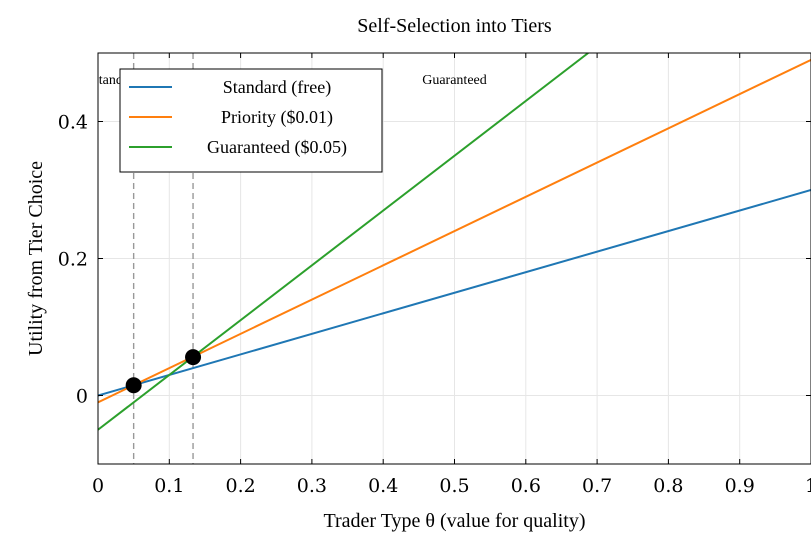  Describe the element at coordinates (597, 486) in the screenshot. I see `x-tick-label: 0.7` at that location.